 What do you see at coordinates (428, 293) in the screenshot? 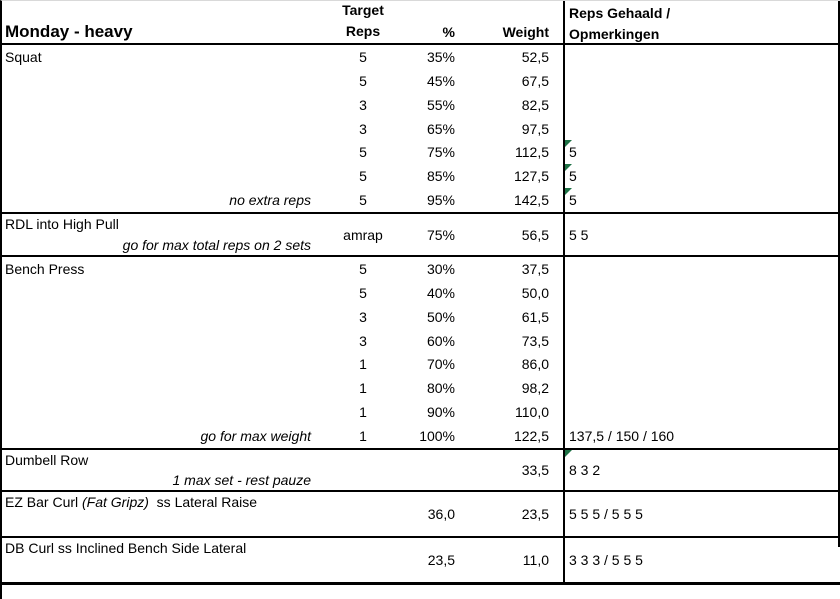
I see `percent-cell: 40%` at bounding box center [428, 293].